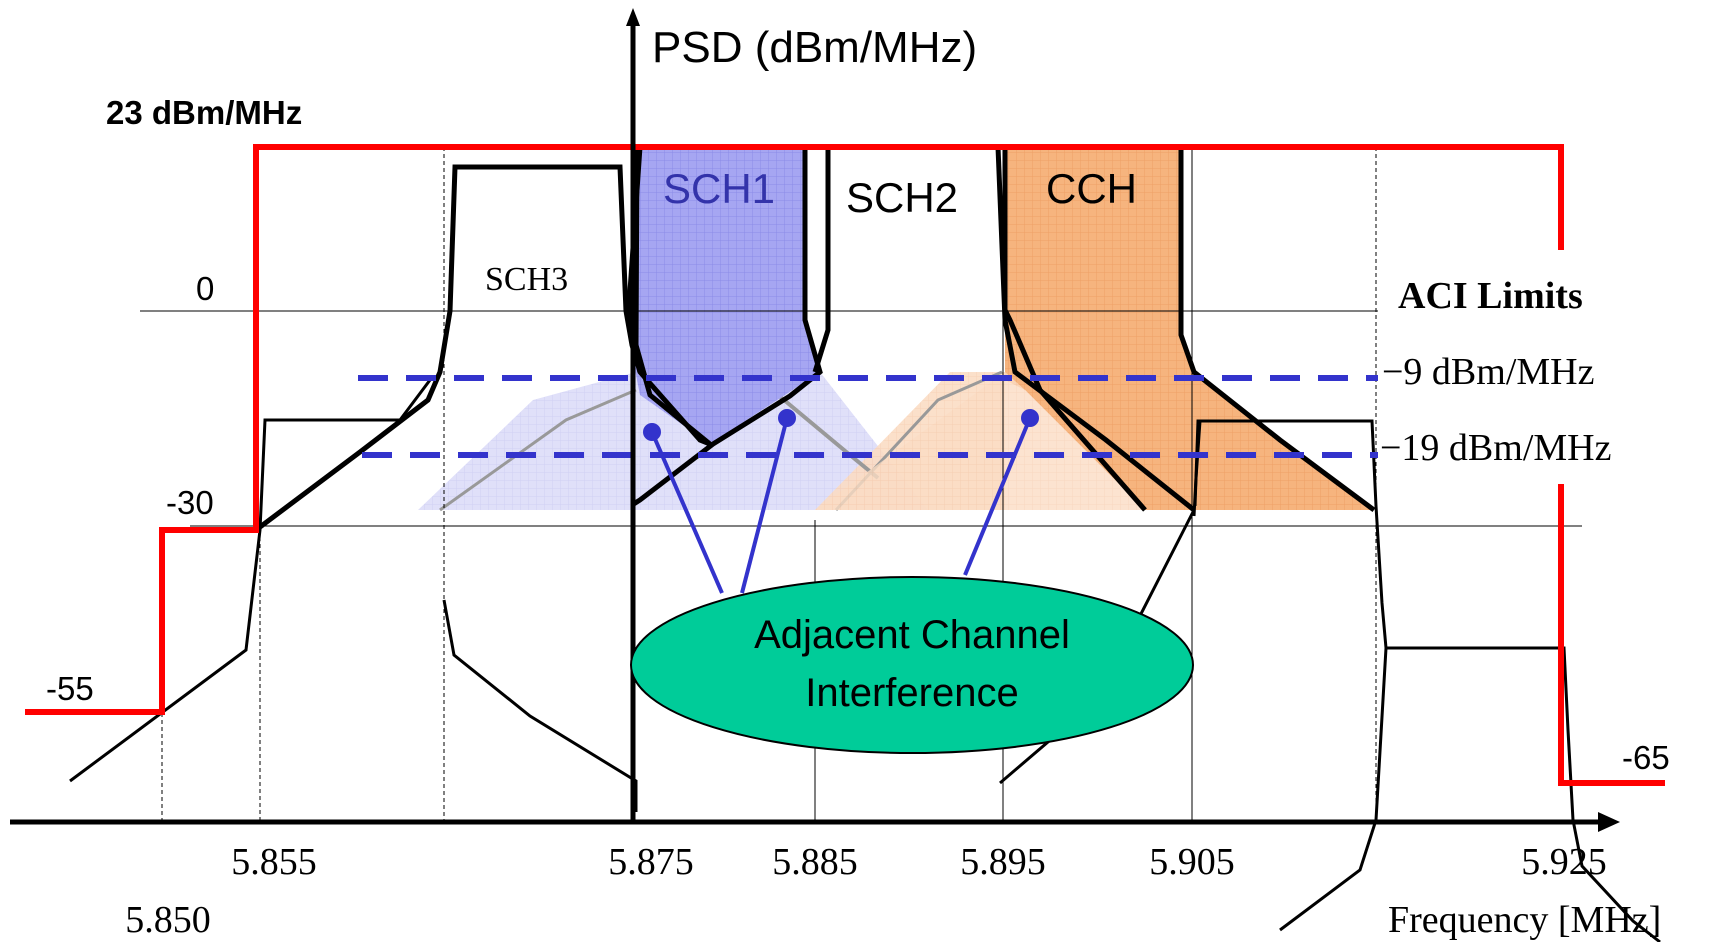 The image size is (1733, 947). I want to click on level-label-minus30: -30, so click(190, 502).